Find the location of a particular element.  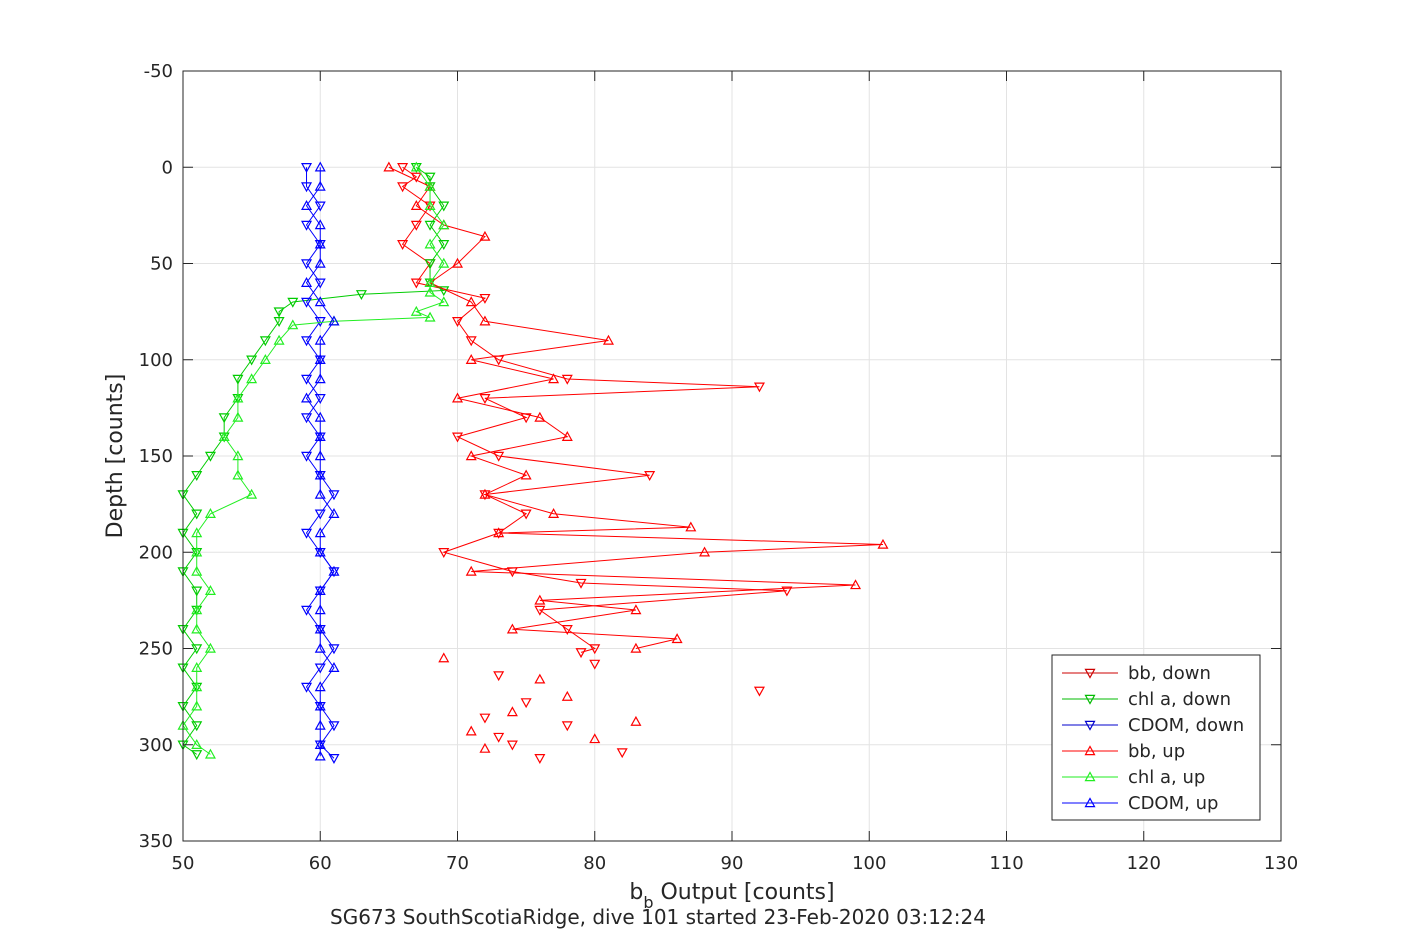

series-bb-down-deep- is located at coordinates (622, 711).